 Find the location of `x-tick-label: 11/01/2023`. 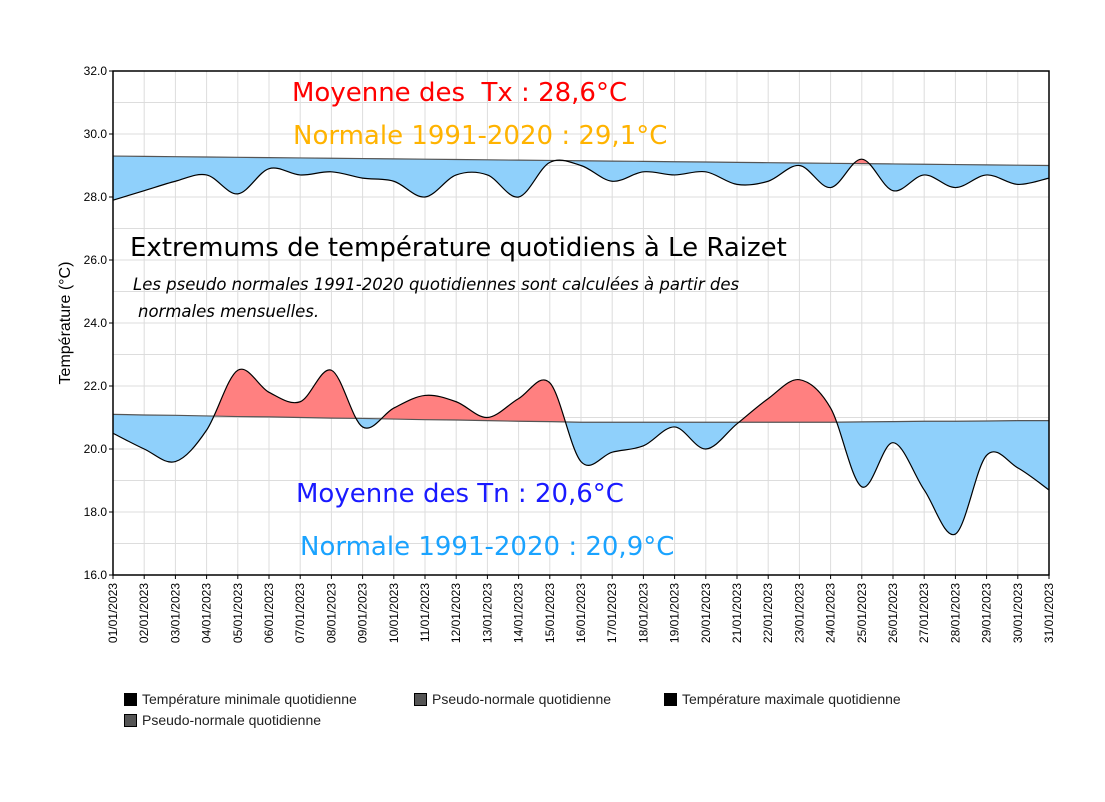

x-tick-label: 11/01/2023 is located at coordinates (425, 612).